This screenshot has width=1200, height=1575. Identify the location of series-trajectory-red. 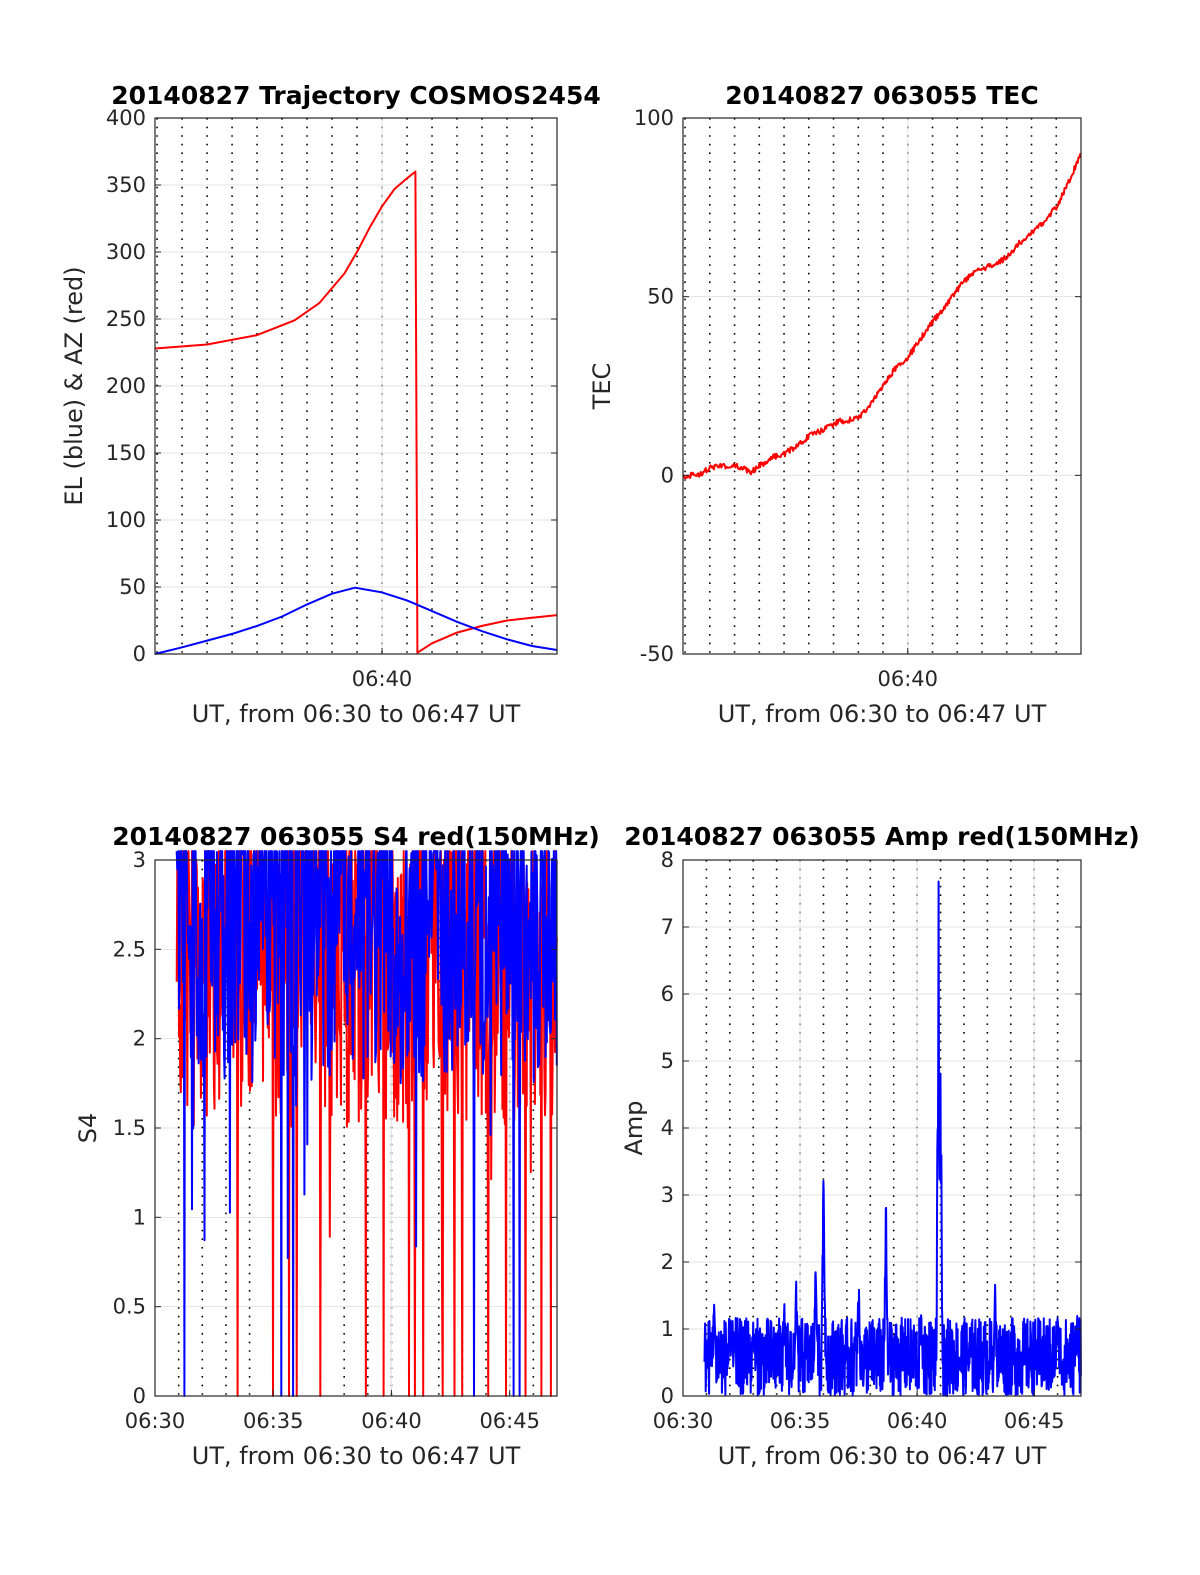
(356, 412).